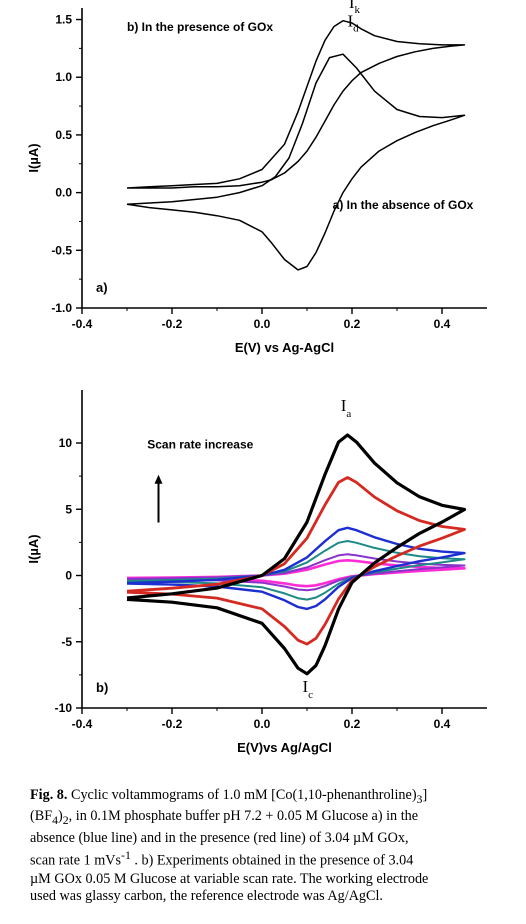 The height and width of the screenshot is (924, 526). I want to click on peak-label-sub: a, so click(348, 414).